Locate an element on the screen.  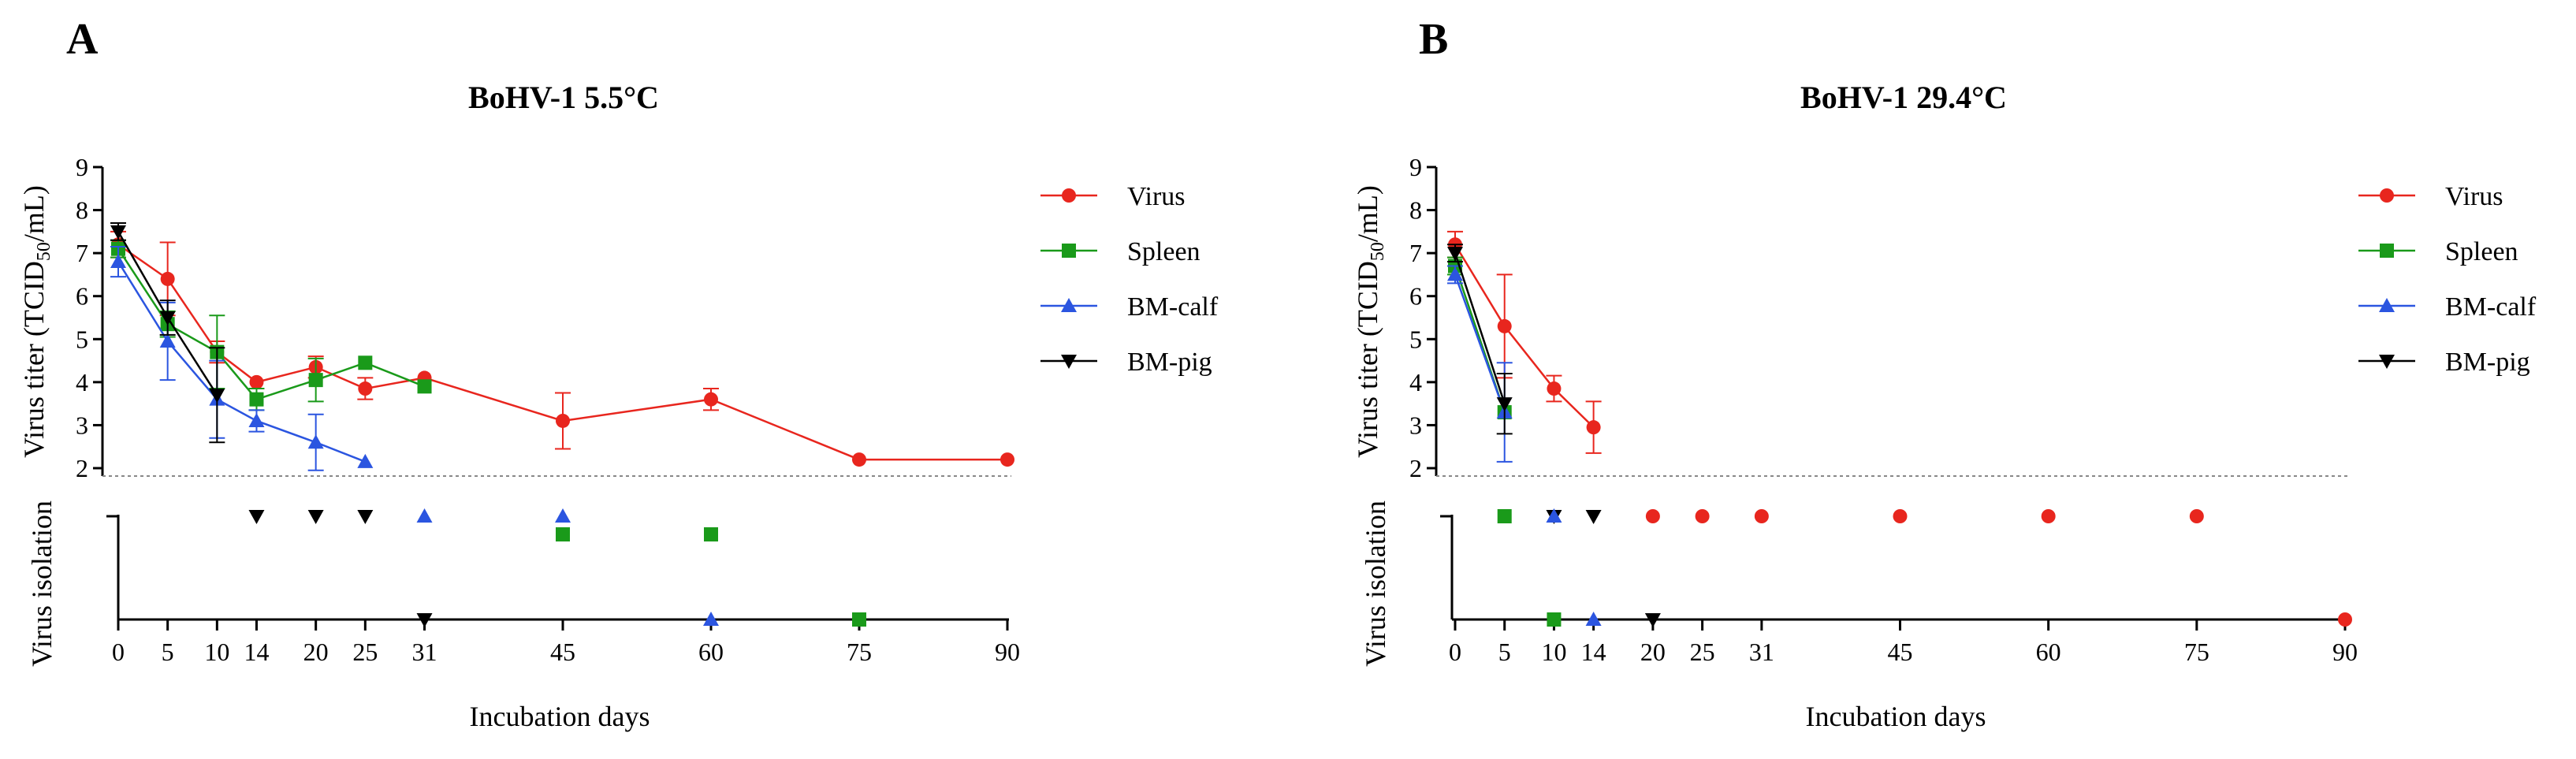
x-tick-label: 0 is located at coordinates (1455, 652).